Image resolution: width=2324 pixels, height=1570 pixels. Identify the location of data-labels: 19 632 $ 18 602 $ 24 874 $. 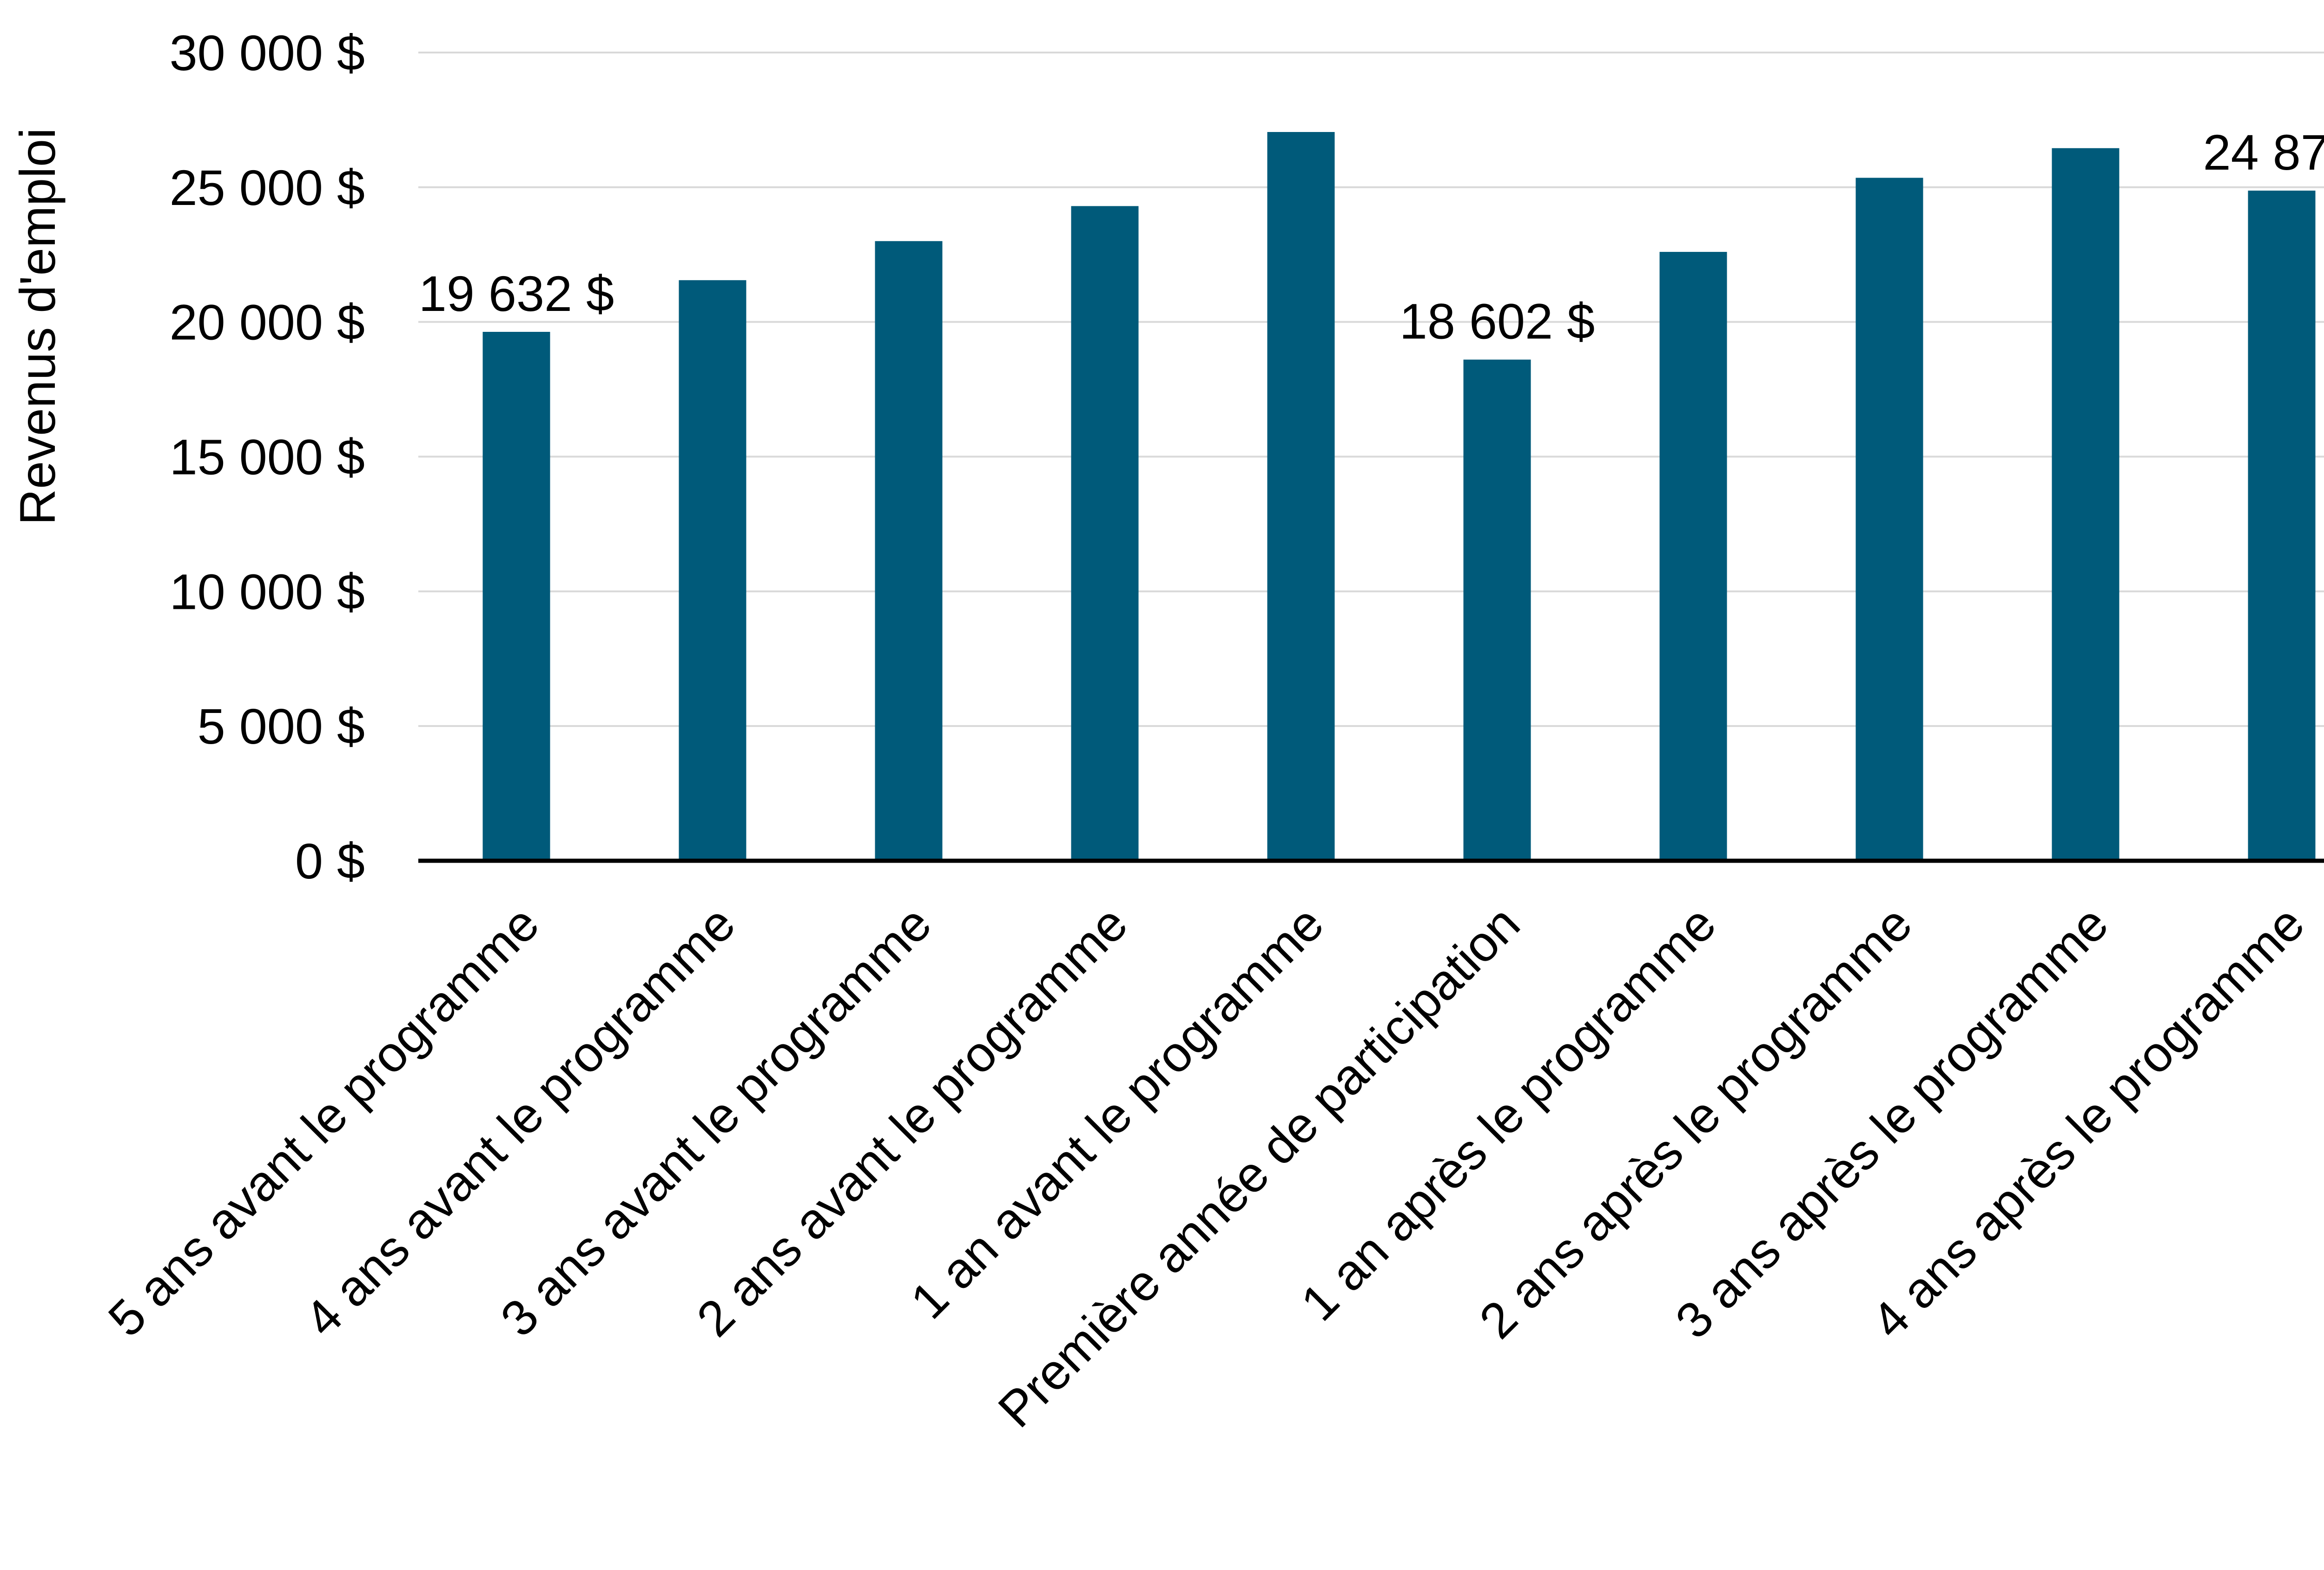
(1371, 237).